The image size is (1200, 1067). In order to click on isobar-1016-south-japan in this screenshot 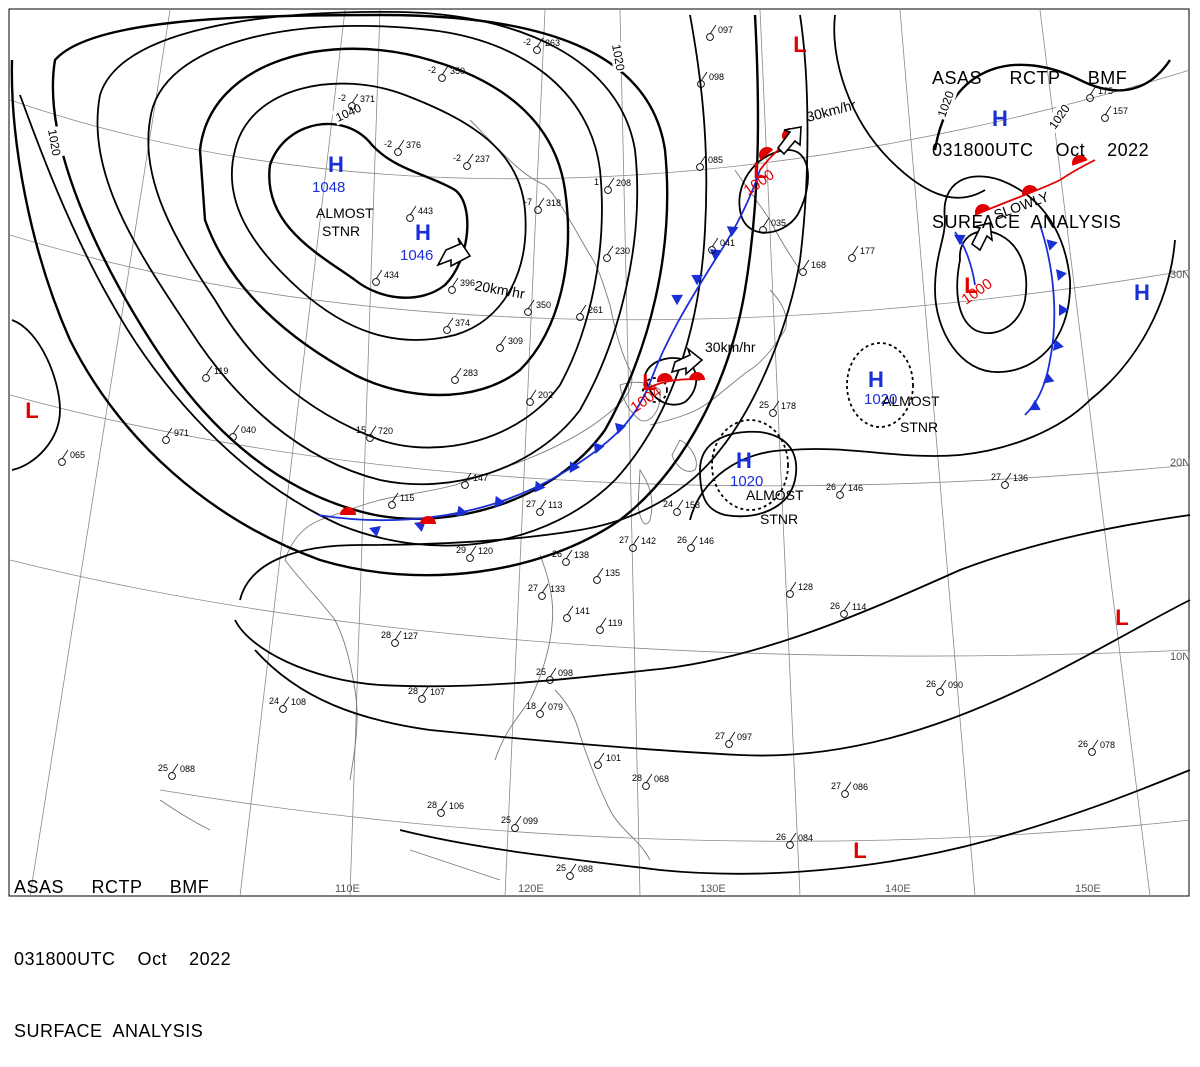, I will do `click(748, 474)`.